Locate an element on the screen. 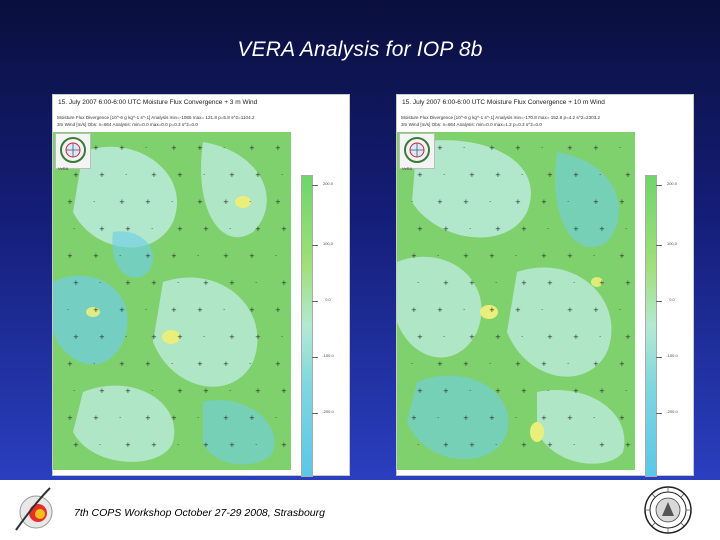  colorbar-tick: 100.0 is located at coordinates (327, 243).